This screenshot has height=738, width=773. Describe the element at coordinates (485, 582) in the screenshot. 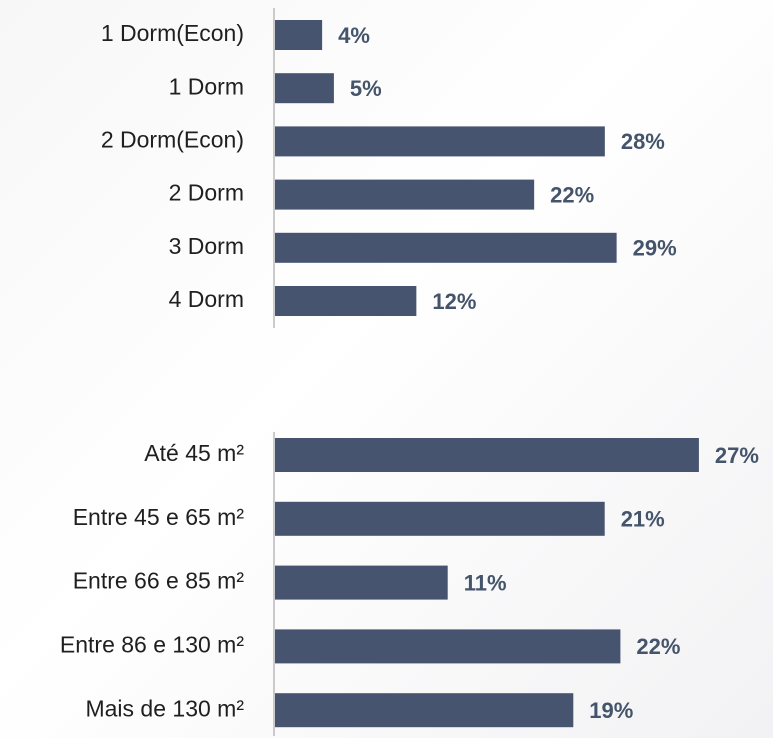

I see `value-label: 11%` at that location.